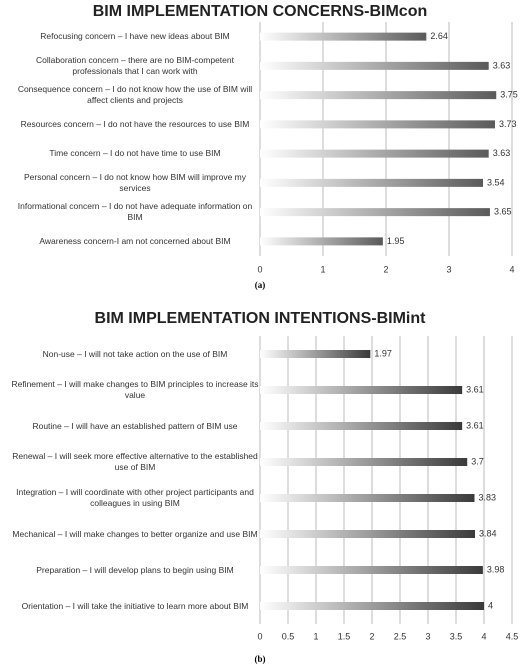 The image size is (520, 670). I want to click on value-label: 3.54, so click(496, 182).